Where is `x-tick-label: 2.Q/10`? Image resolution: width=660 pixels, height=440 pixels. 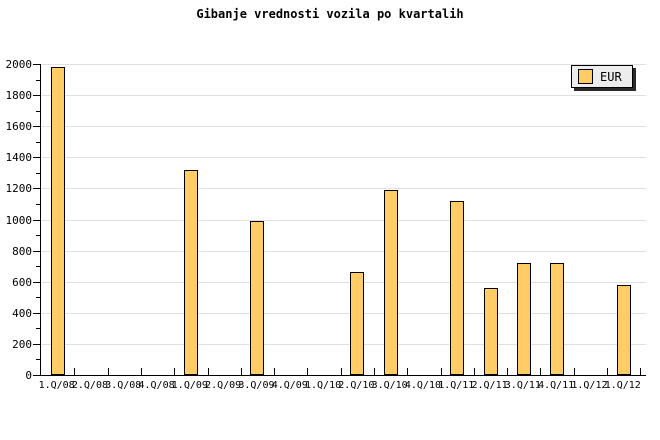
x-tick-label: 2.Q/10 is located at coordinates (356, 385).